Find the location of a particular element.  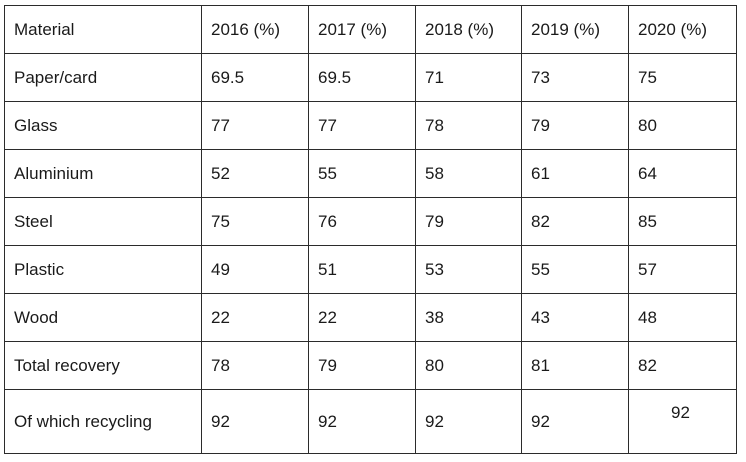

header-cell-2016: 2016 (%) is located at coordinates (255, 29).